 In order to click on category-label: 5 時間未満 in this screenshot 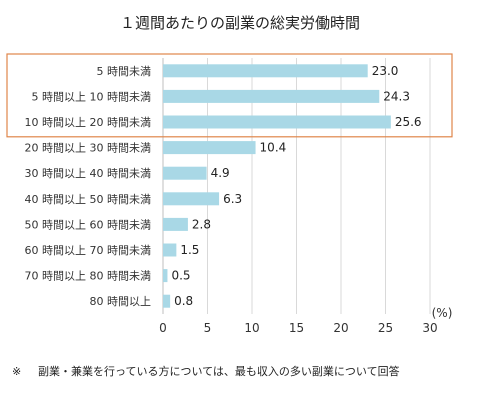, I will do `click(124, 71)`.